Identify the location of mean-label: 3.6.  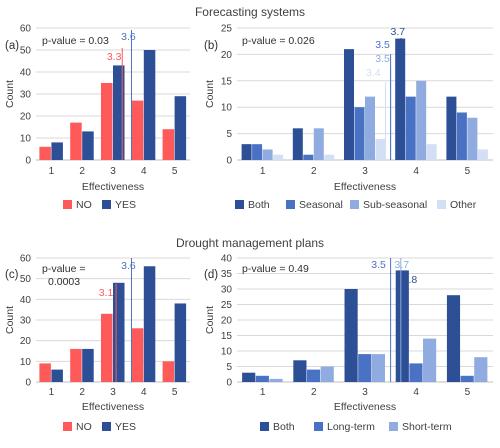
(128, 266).